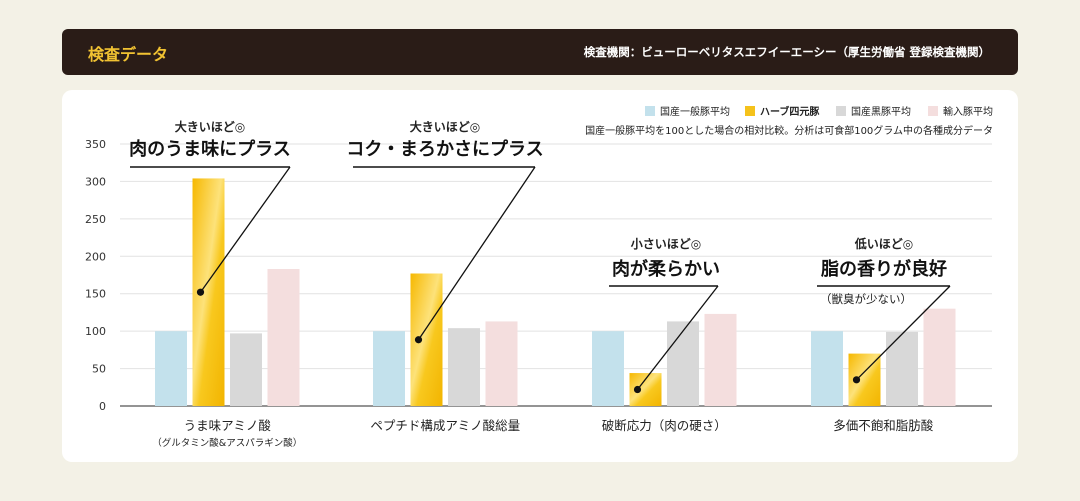 The height and width of the screenshot is (501, 1080). Describe the element at coordinates (866, 299) in the screenshot. I see `annotation-sub: （獣臭が少ない）` at that location.